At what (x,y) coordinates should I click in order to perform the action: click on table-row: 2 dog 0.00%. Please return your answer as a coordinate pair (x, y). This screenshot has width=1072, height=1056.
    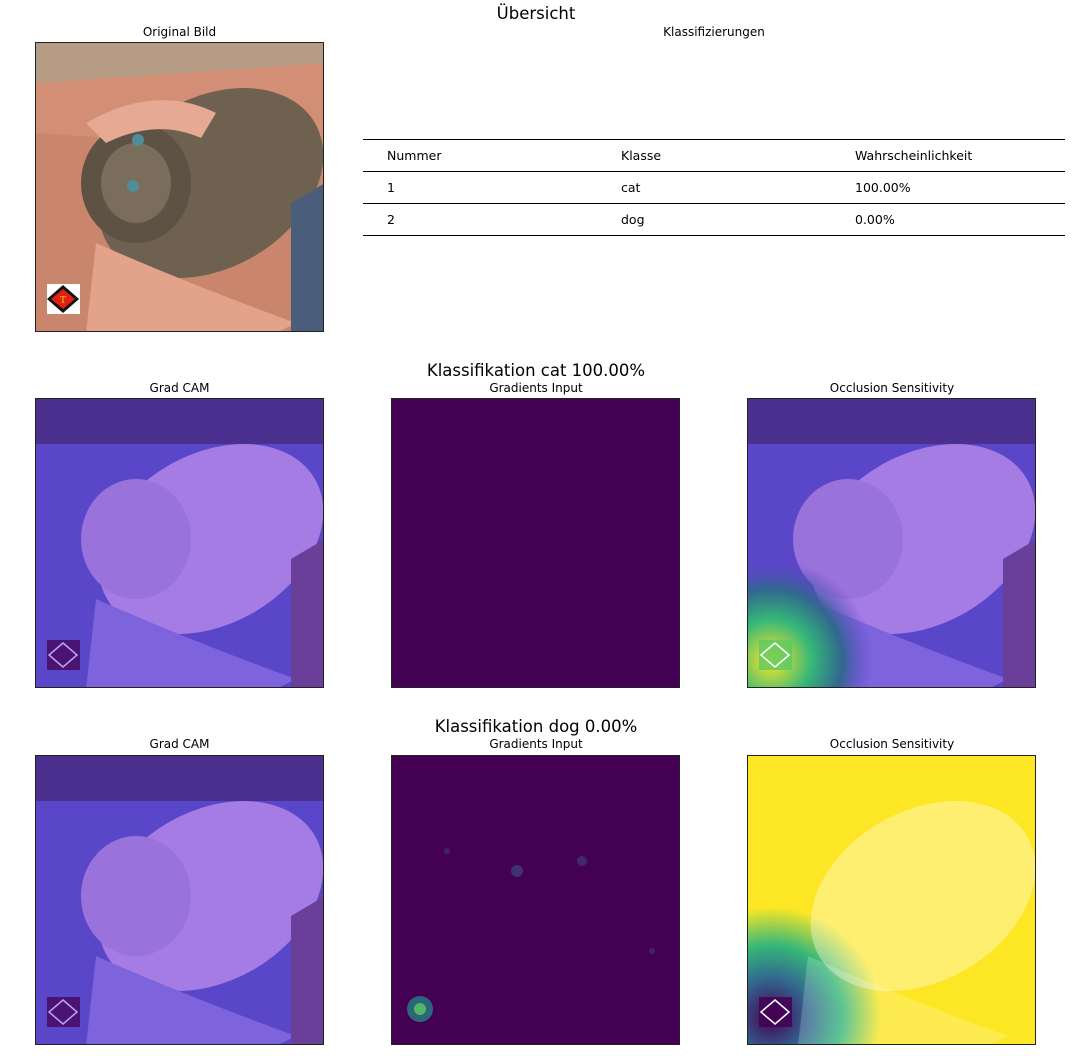
    Looking at the image, I should click on (714, 219).